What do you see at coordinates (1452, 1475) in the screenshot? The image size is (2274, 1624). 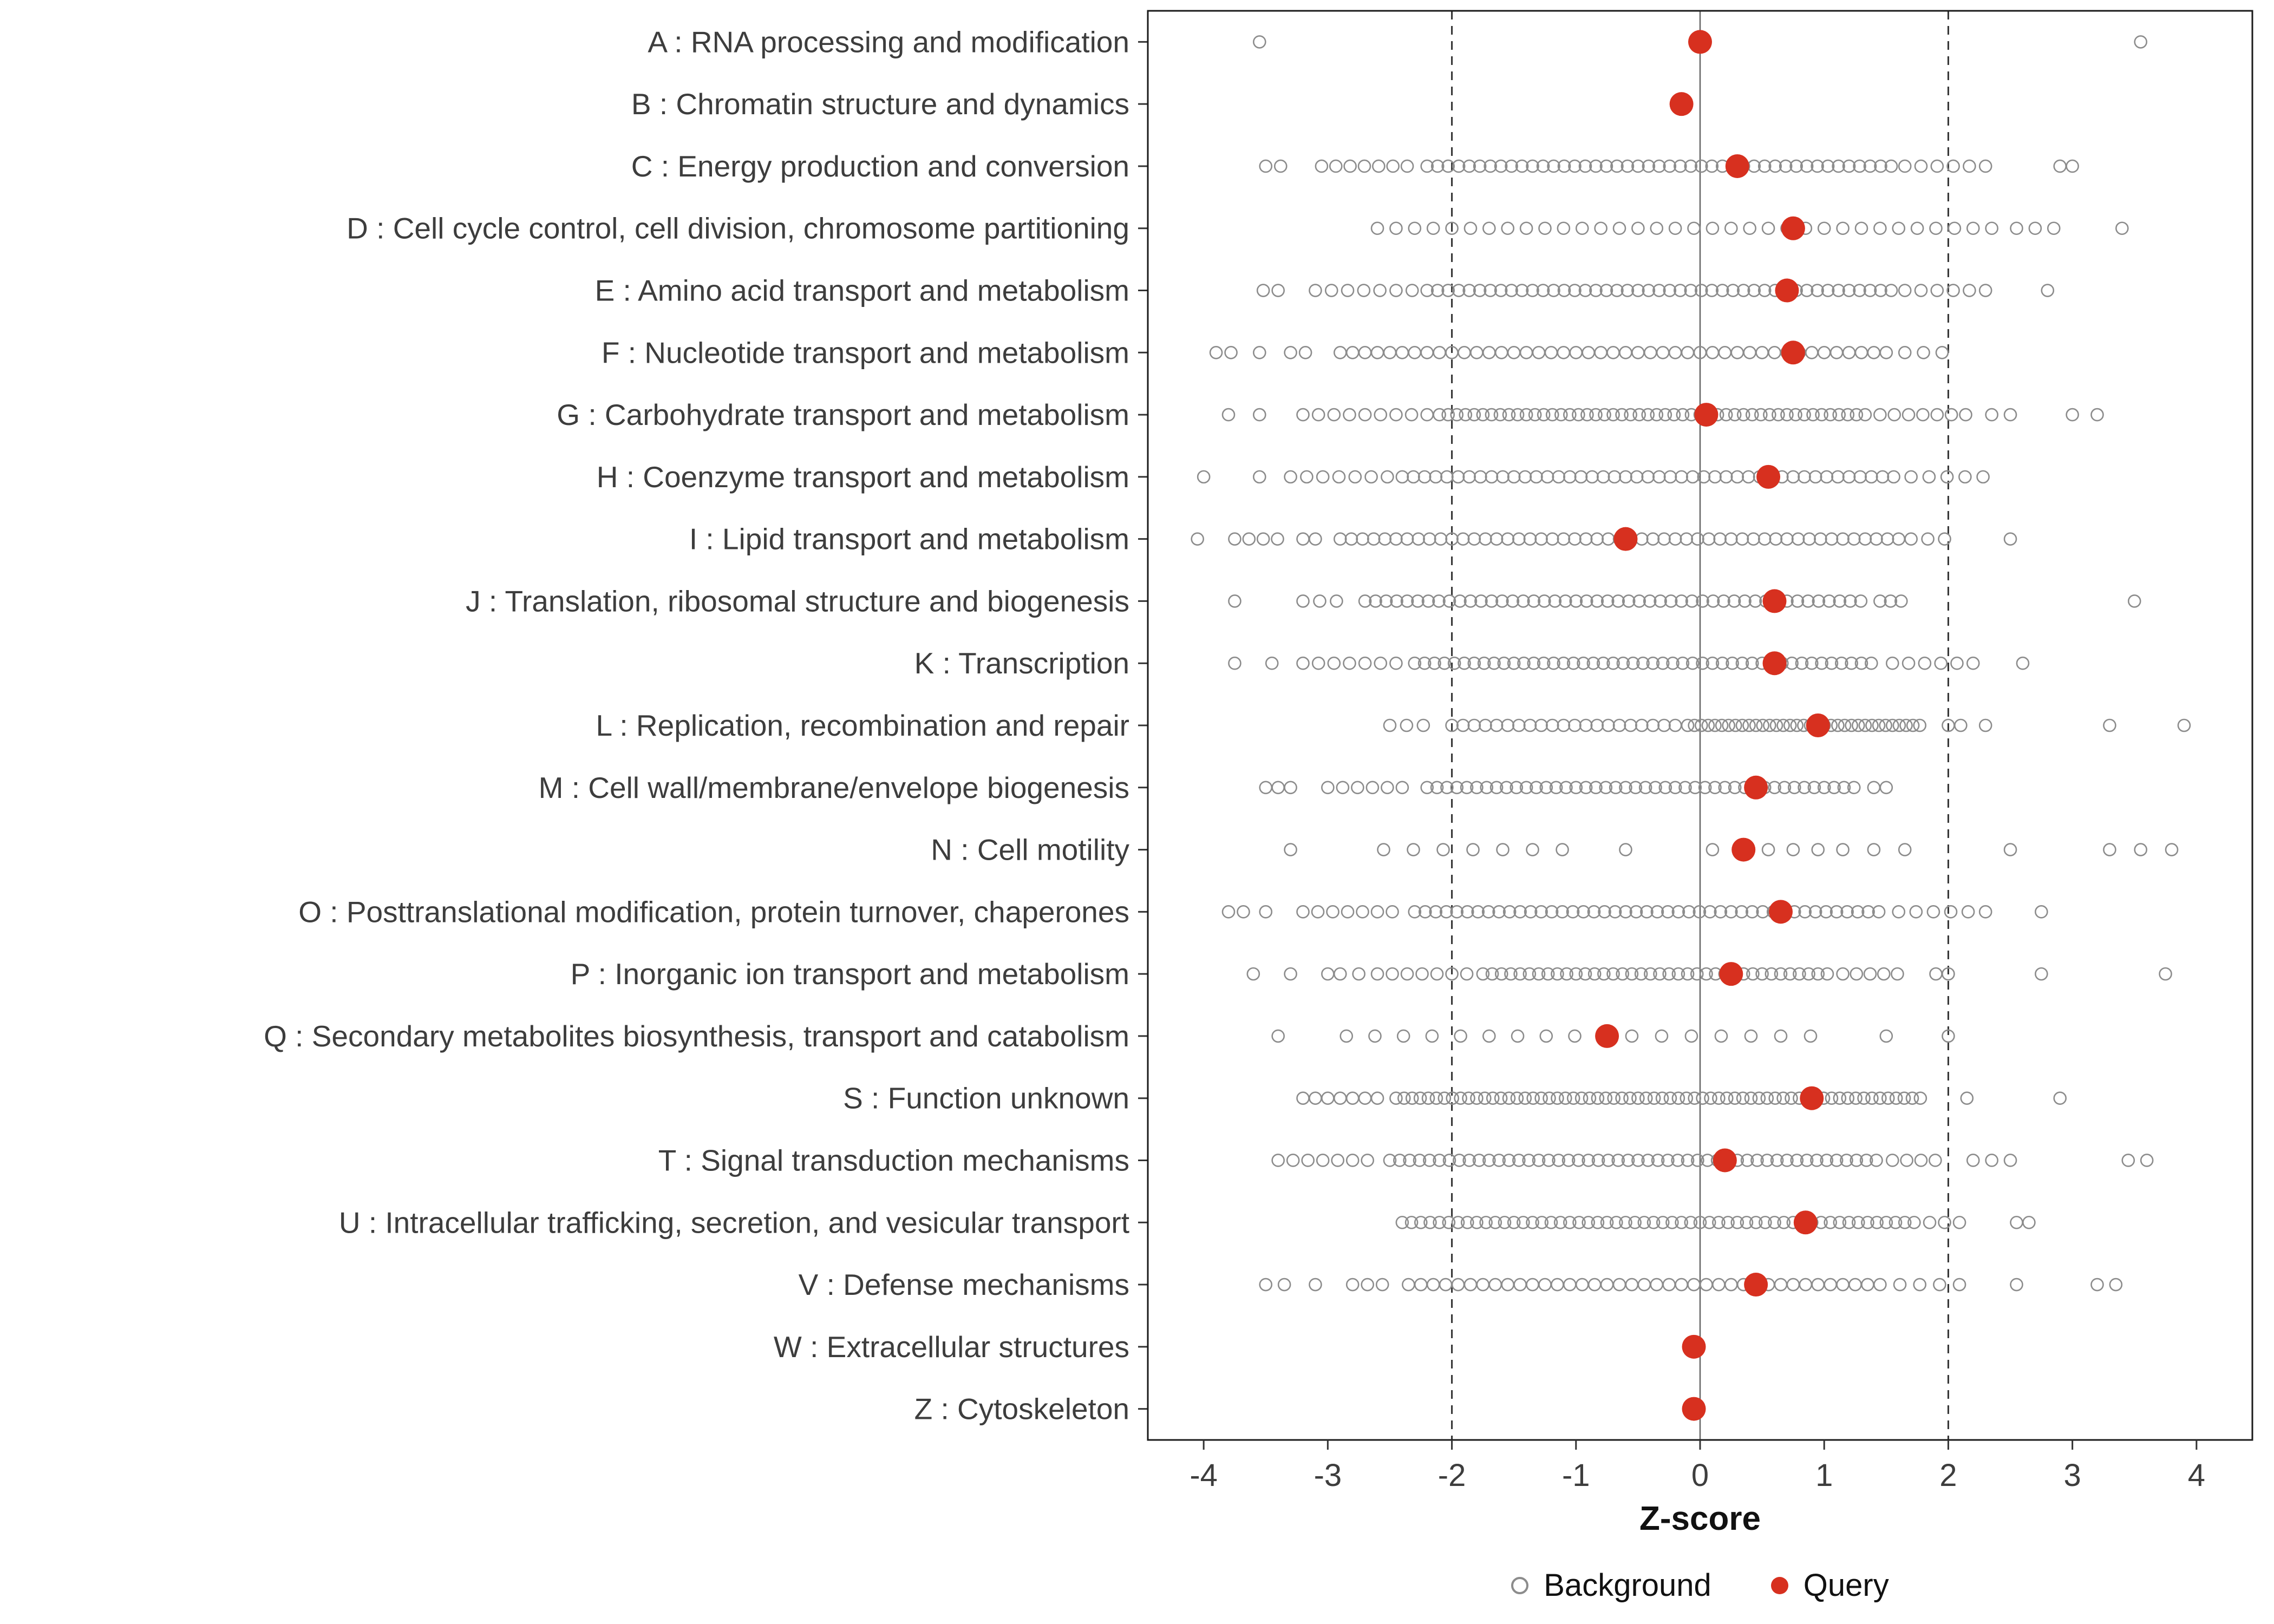 I see `x-tick-label: -2` at bounding box center [1452, 1475].